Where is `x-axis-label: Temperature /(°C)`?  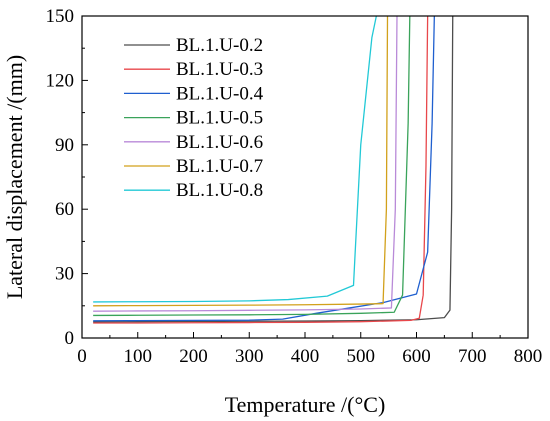 x-axis-label: Temperature /(°C) is located at coordinates (305, 404).